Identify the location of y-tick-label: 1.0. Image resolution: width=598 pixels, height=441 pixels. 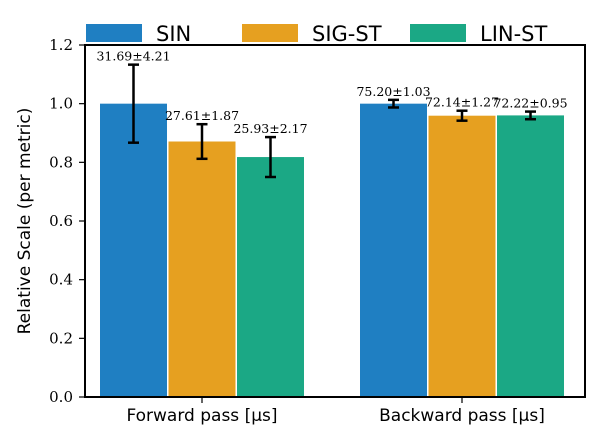
(61, 104).